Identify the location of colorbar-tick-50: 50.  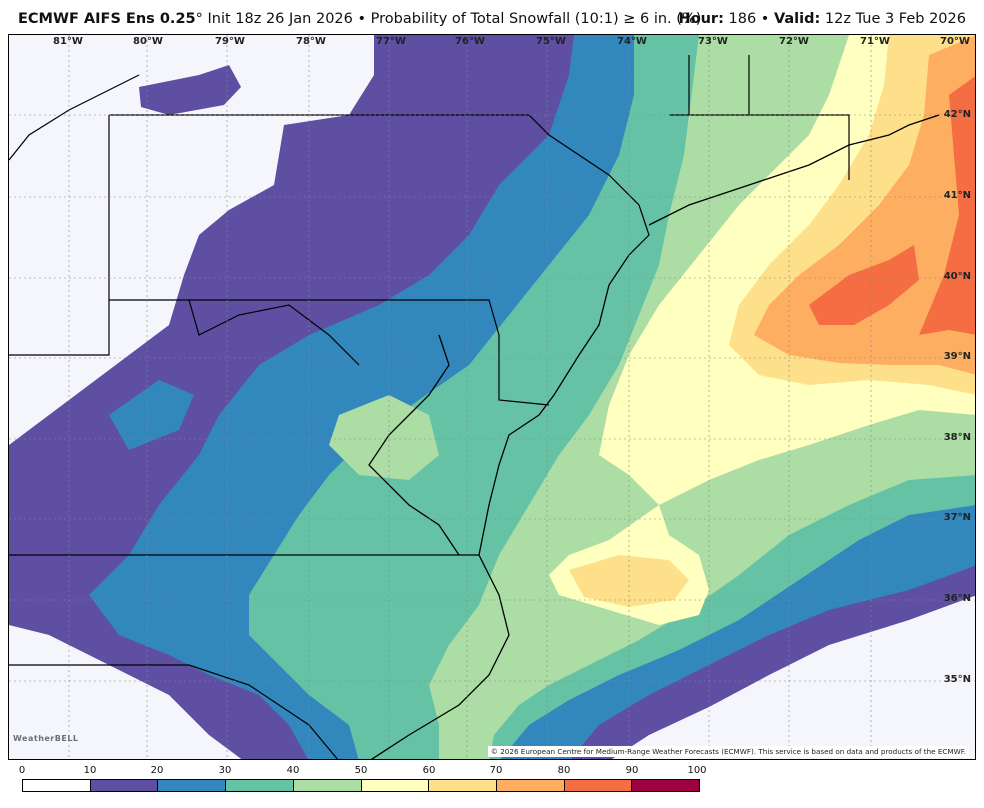
(361, 770).